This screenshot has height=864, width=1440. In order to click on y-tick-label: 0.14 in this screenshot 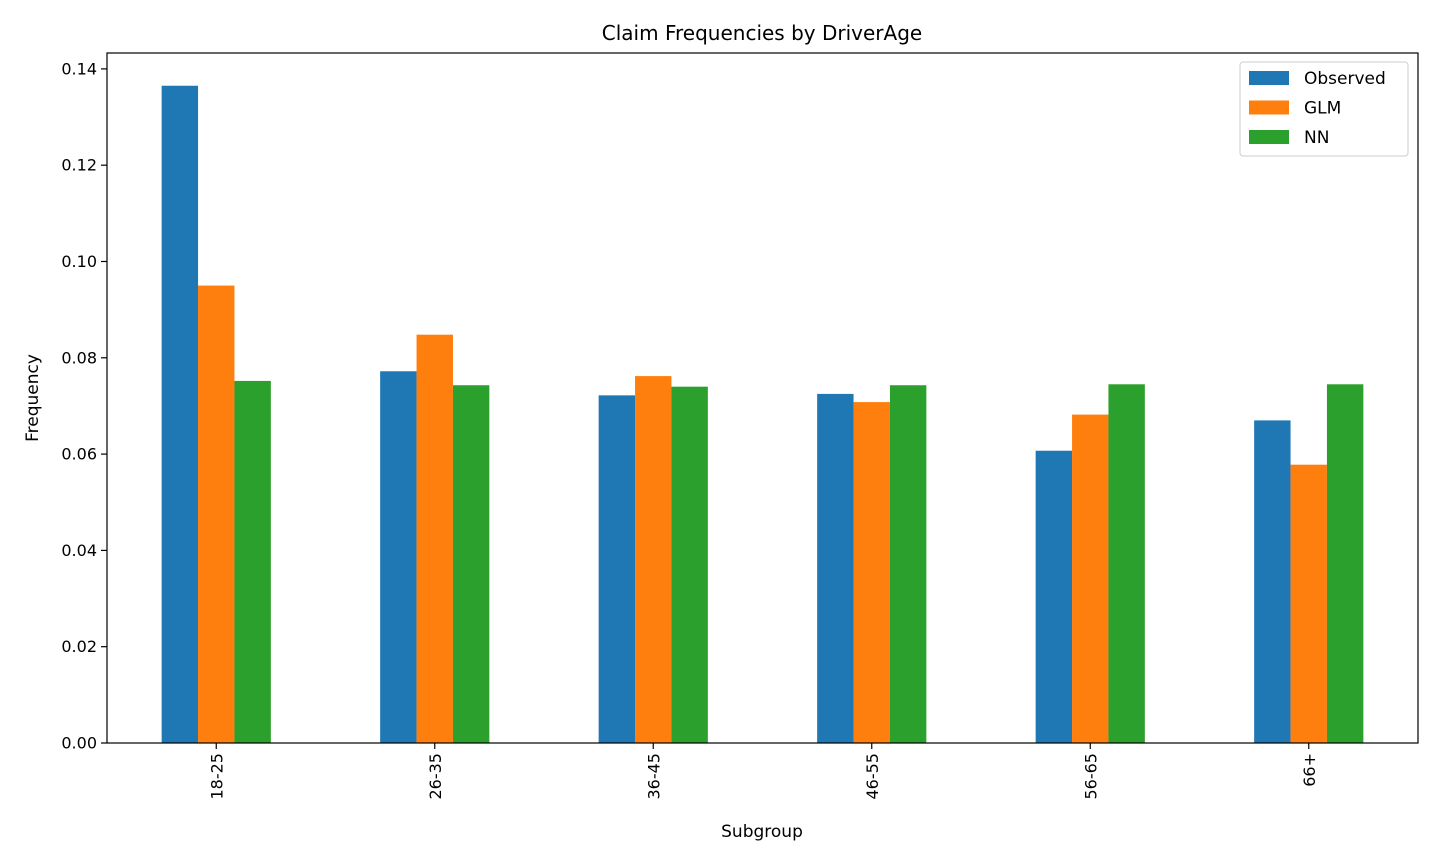, I will do `click(79, 68)`.